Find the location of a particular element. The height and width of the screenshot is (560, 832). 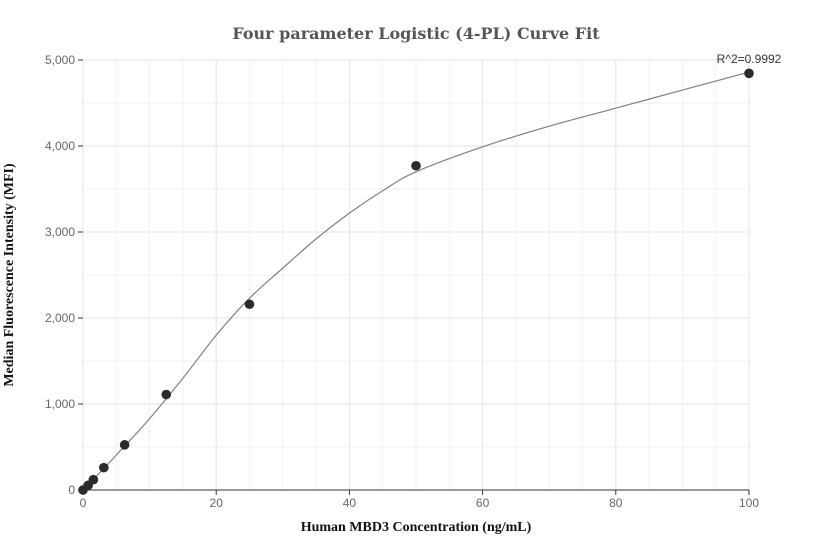

x-tick-label: 40 is located at coordinates (350, 503).